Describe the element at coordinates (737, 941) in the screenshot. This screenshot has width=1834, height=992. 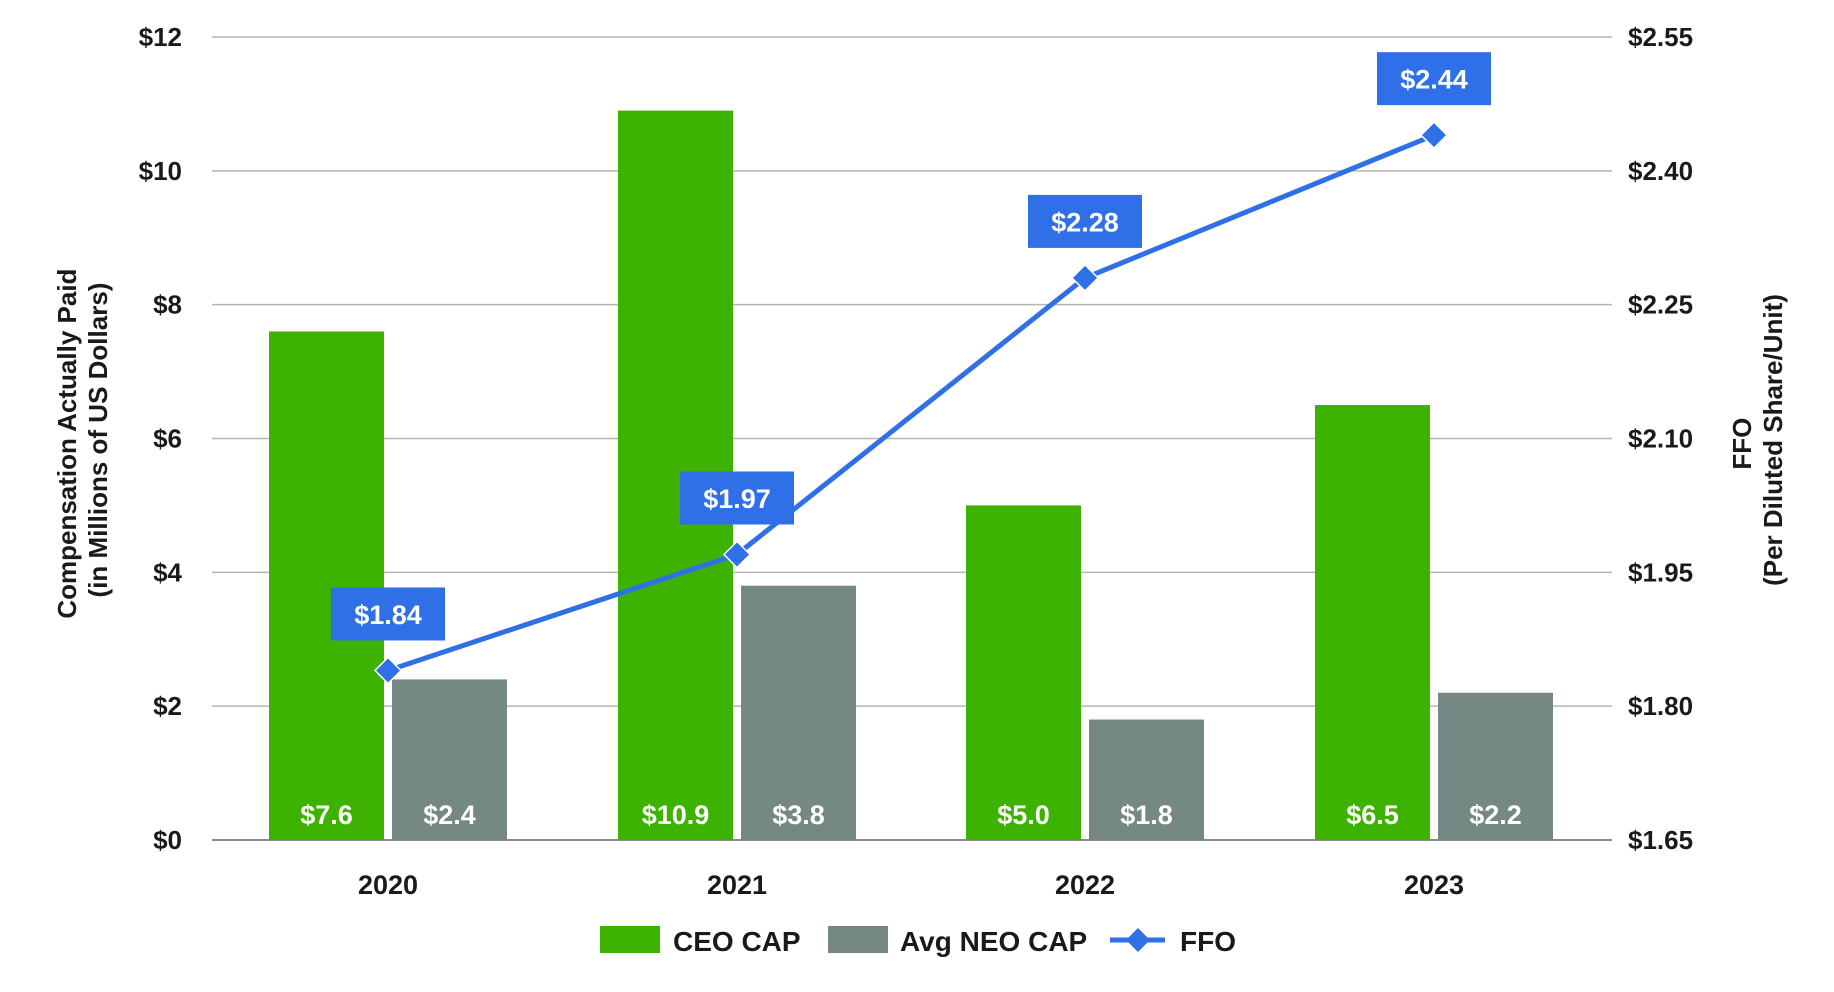
I see `legend-label-ceo-cap: CEO CAP` at that location.